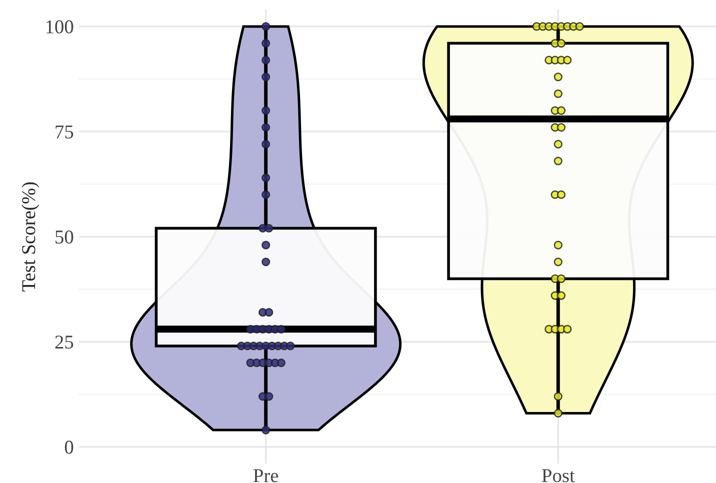 The width and height of the screenshot is (716, 483). I want to click on y-tick-label: 75, so click(65, 132).